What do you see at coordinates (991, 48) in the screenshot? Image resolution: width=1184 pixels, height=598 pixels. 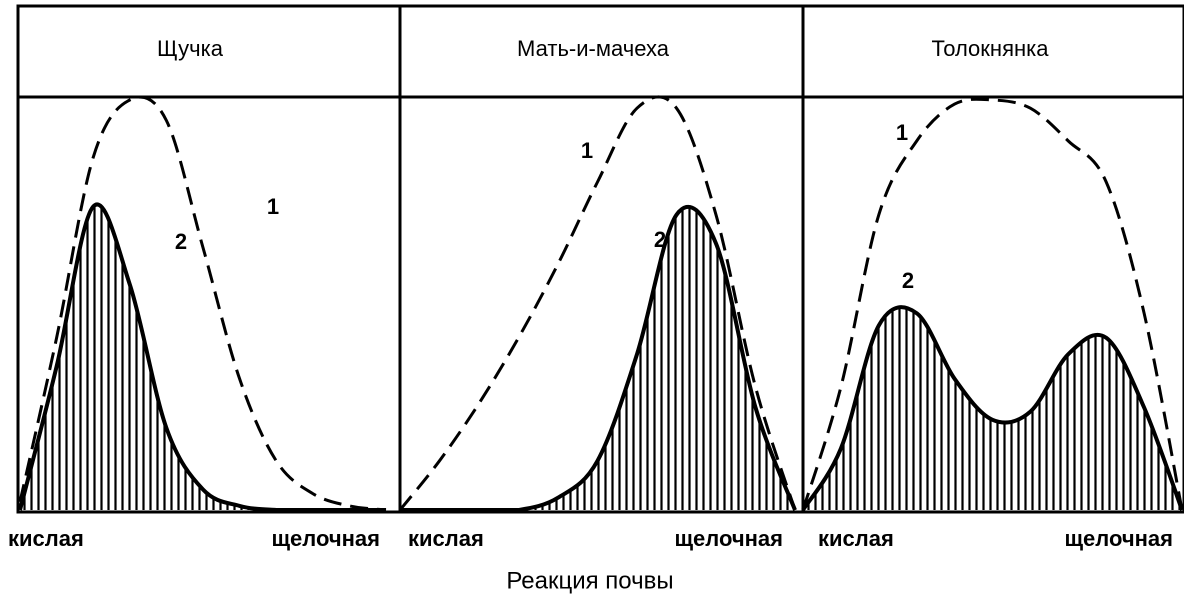 I see `panel-title: Толокнянка` at bounding box center [991, 48].